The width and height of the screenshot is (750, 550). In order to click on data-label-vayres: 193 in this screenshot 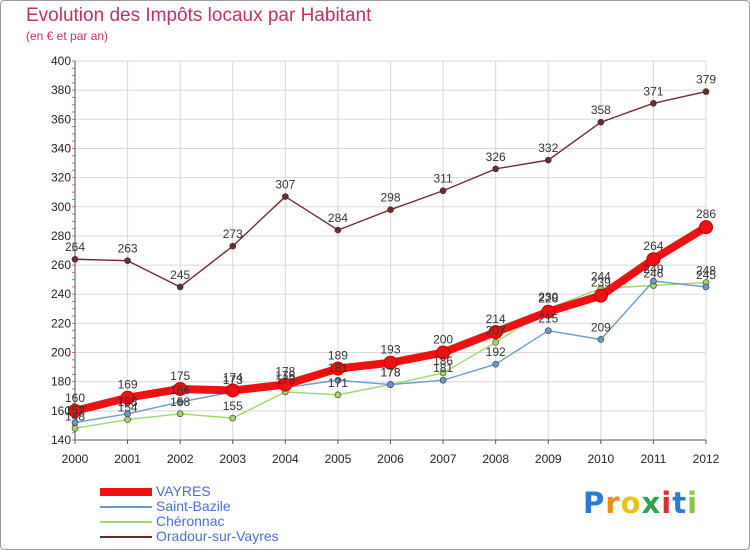, I will do `click(390, 350)`.